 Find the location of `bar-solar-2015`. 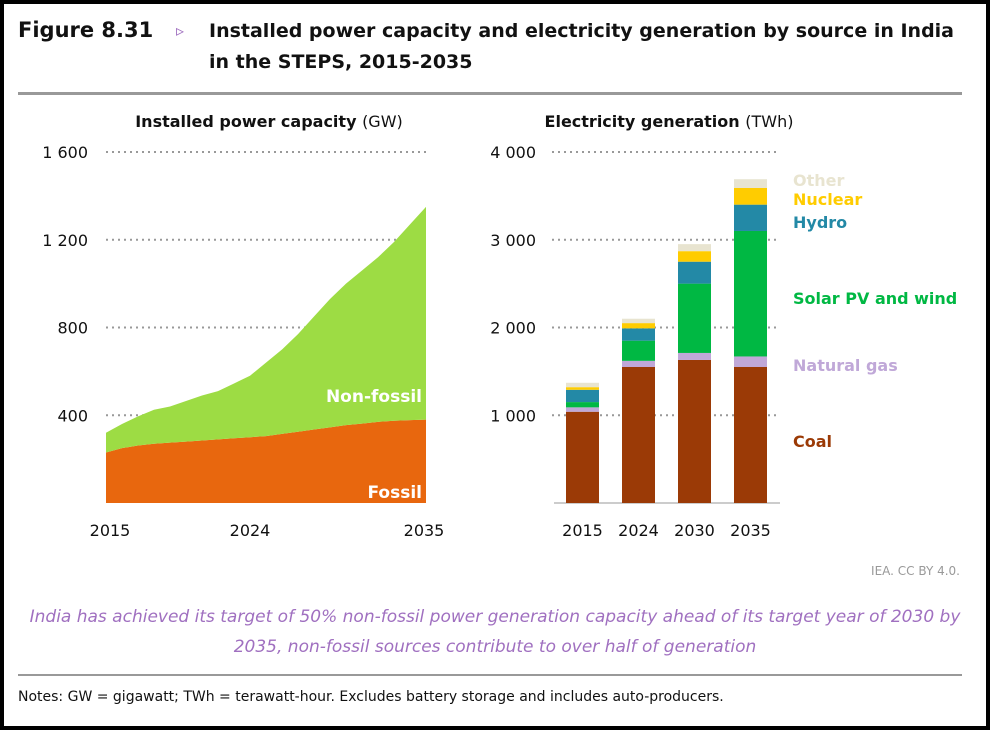

bar-solar-2015 is located at coordinates (582, 405).